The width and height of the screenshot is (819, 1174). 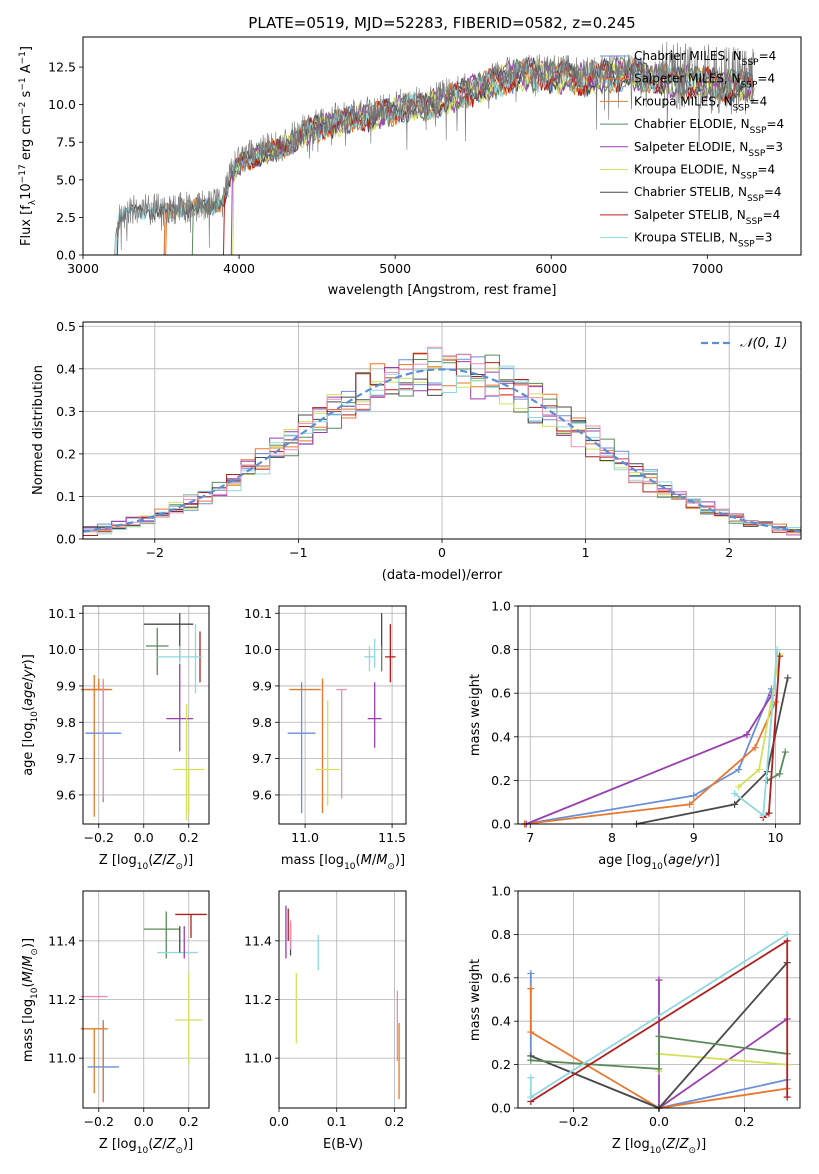 What do you see at coordinates (146, 999) in the screenshot?
I see `mass_vs_Z-axes` at bounding box center [146, 999].